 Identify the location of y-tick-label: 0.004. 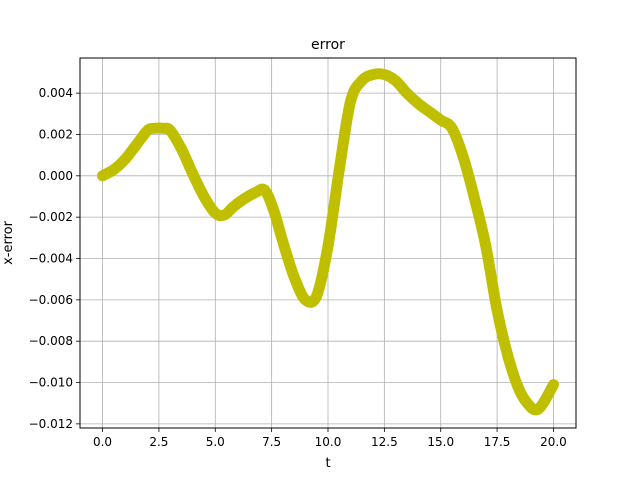
(56, 93).